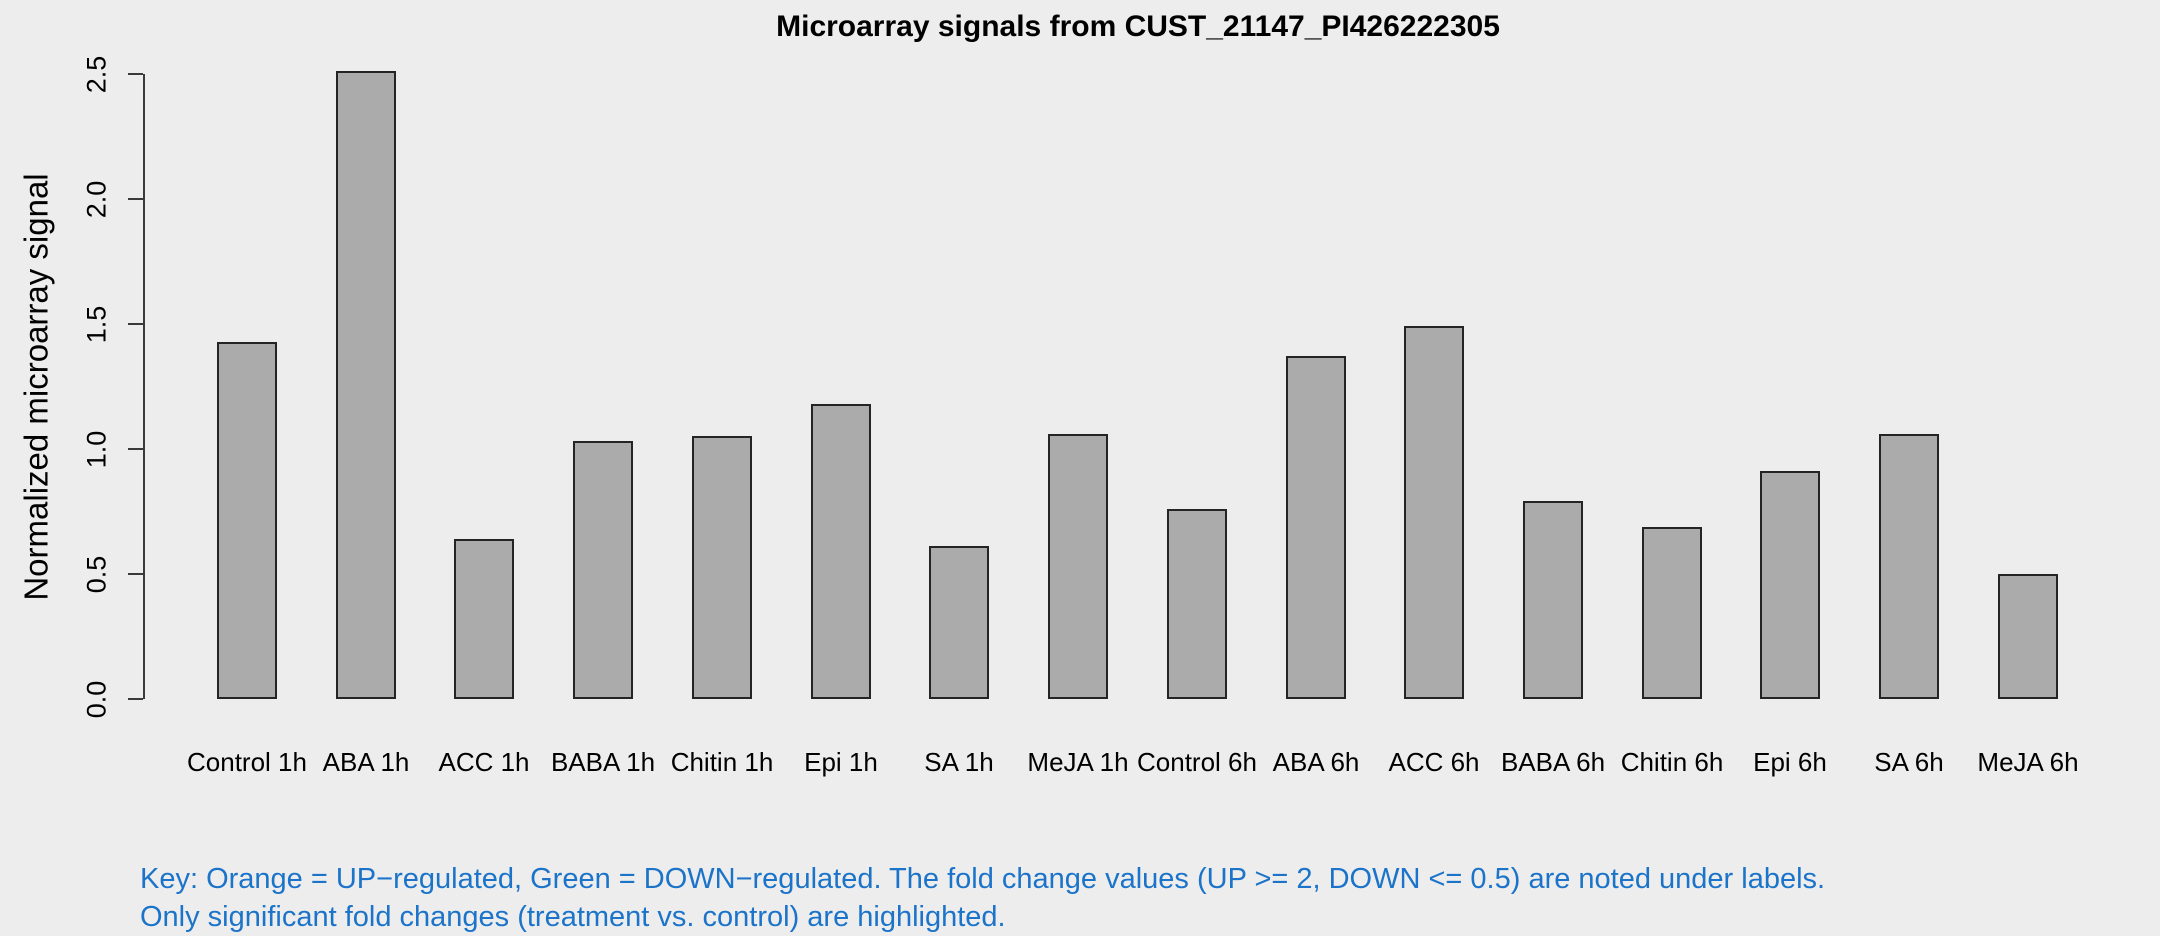 Image resolution: width=2160 pixels, height=936 pixels. Describe the element at coordinates (1672, 613) in the screenshot. I see `bar-chitin-6h` at that location.